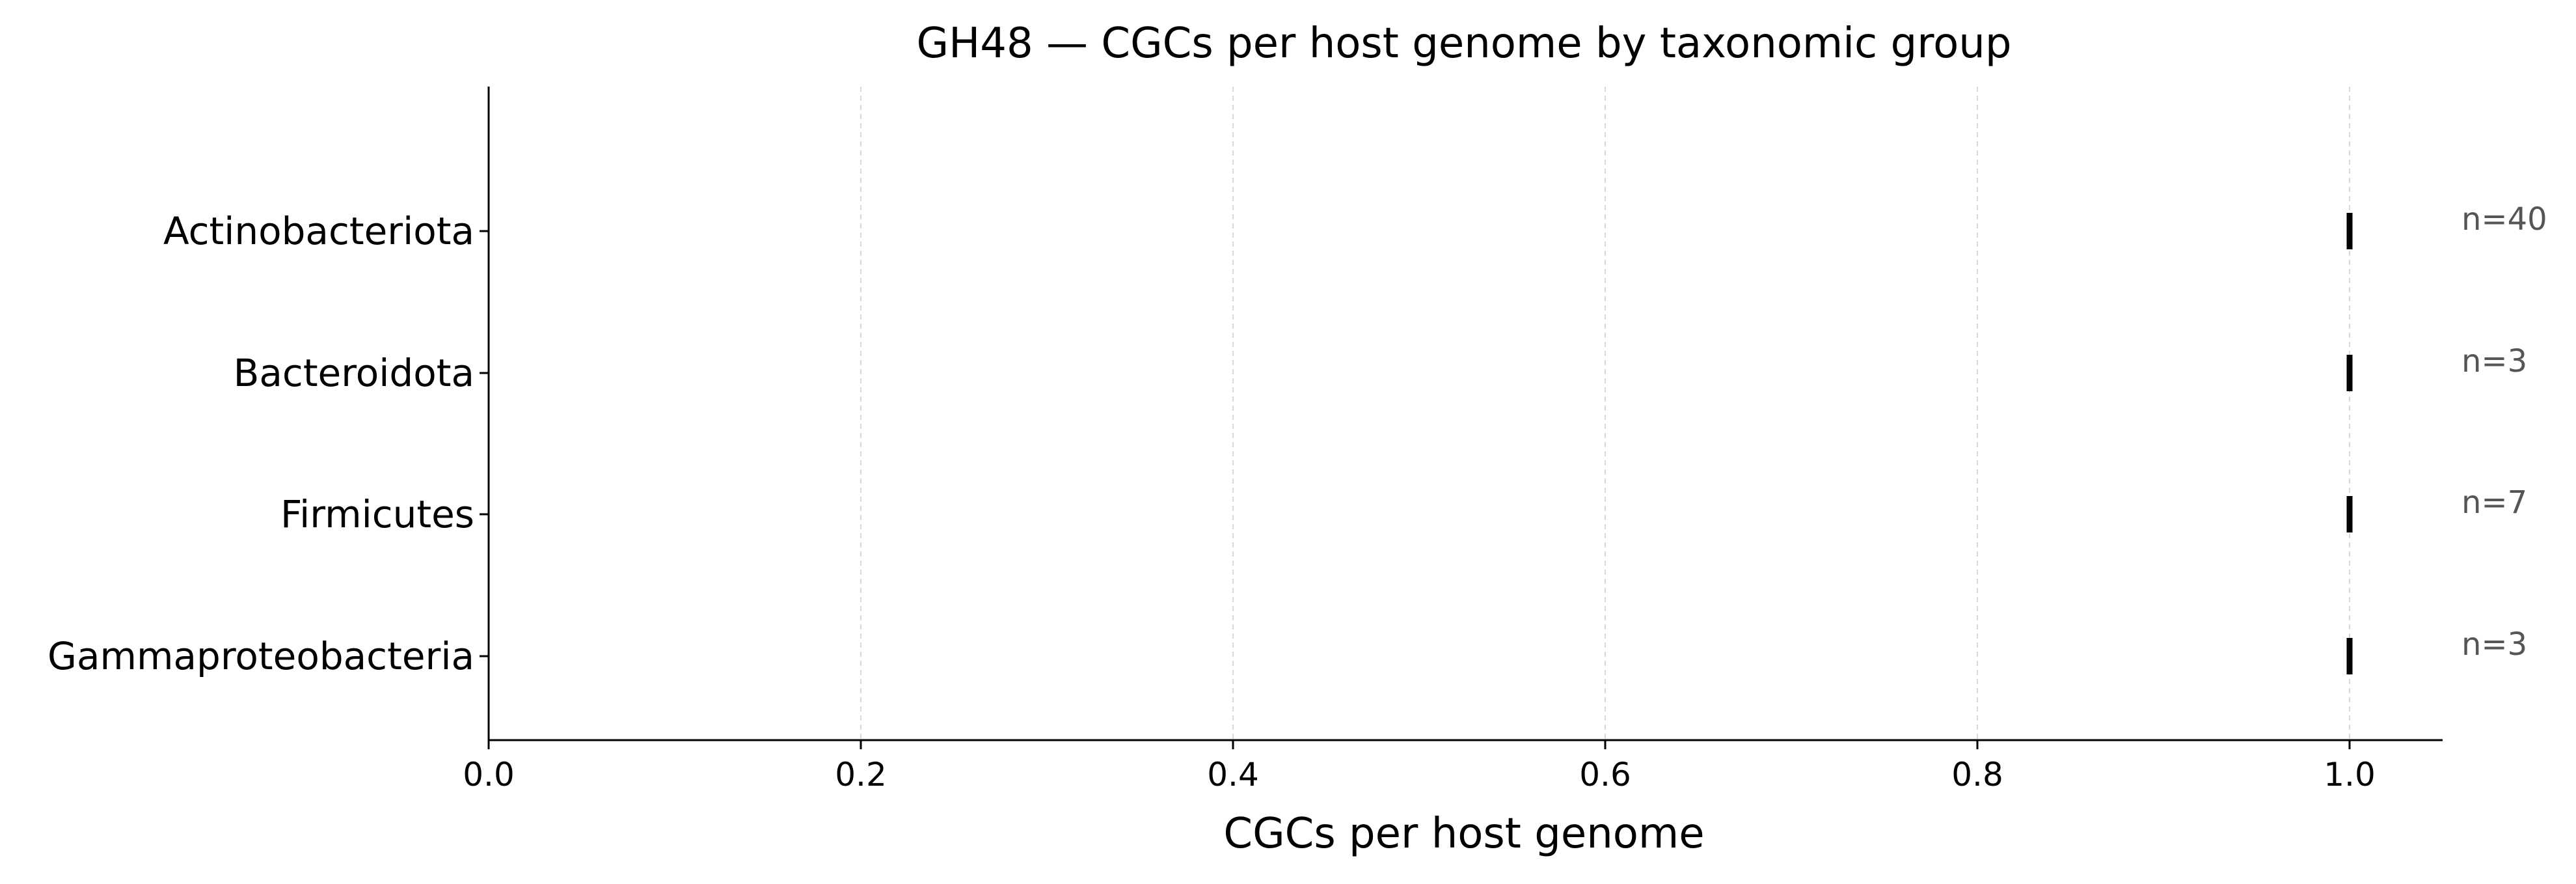 Image resolution: width=2576 pixels, height=884 pixels. Describe the element at coordinates (260, 656) in the screenshot. I see `category-label: Gammaproteobacteria` at that location.